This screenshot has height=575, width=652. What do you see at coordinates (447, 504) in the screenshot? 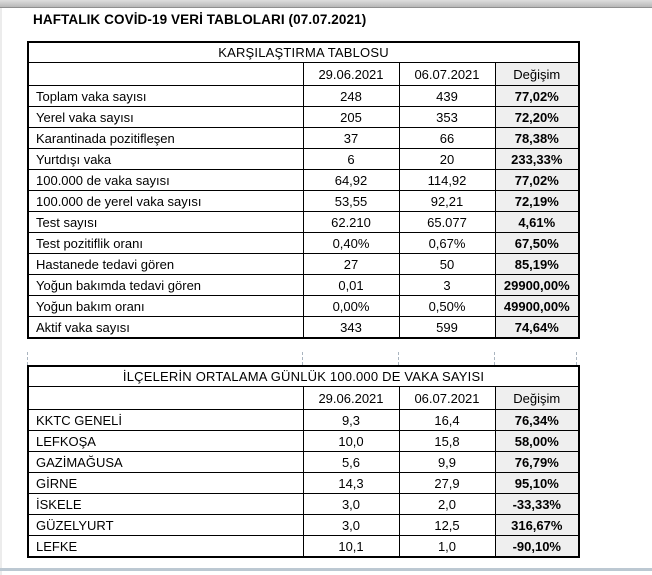
I see `value-date-2: 2,0` at bounding box center [447, 504].